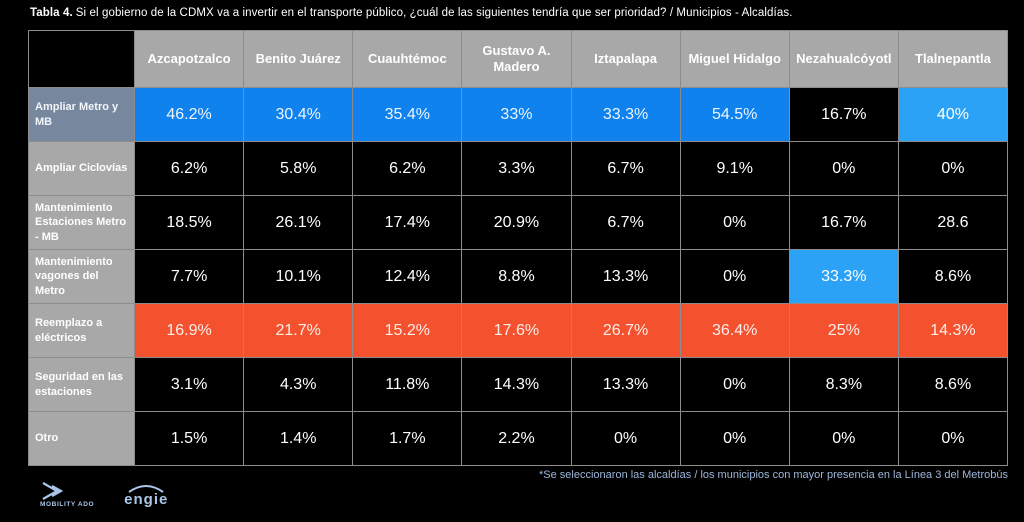  What do you see at coordinates (843, 384) in the screenshot?
I see `table-cell: 8.3%` at bounding box center [843, 384].